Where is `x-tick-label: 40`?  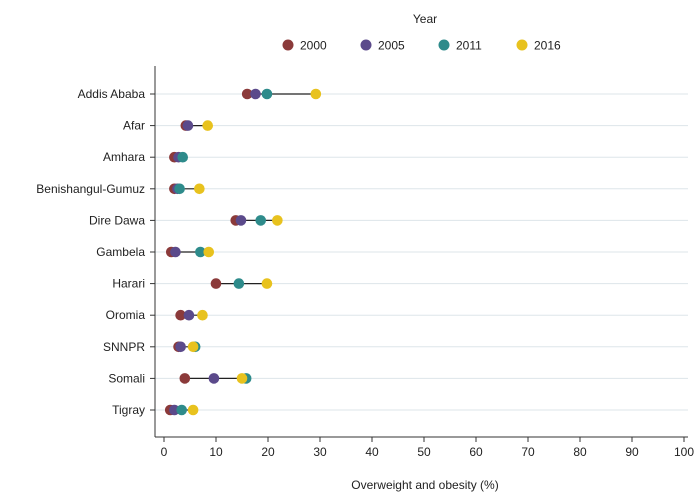 x-tick-label: 40 is located at coordinates (372, 452).